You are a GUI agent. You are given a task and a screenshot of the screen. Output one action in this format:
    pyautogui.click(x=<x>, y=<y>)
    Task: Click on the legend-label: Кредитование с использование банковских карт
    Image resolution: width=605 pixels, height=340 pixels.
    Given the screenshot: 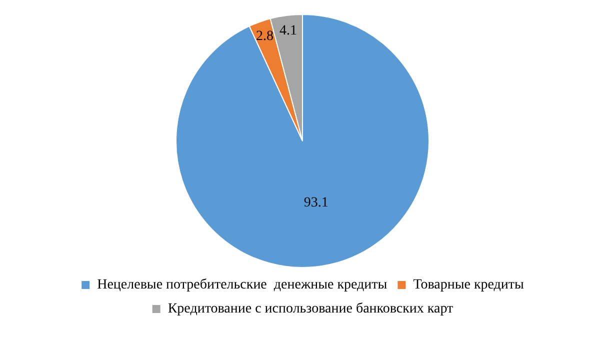 What is the action you would take?
    pyautogui.click(x=311, y=309)
    